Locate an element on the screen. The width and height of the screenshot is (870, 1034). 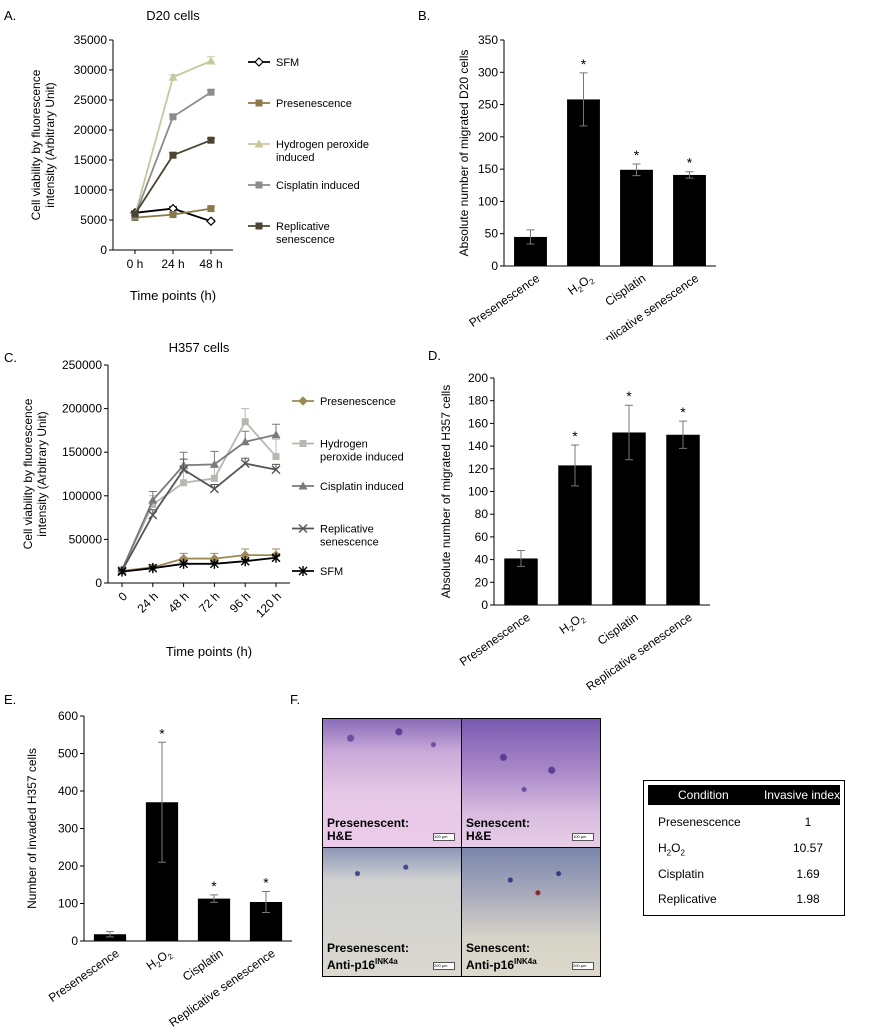
y-tick-label: 150000 is located at coordinates (82, 452).